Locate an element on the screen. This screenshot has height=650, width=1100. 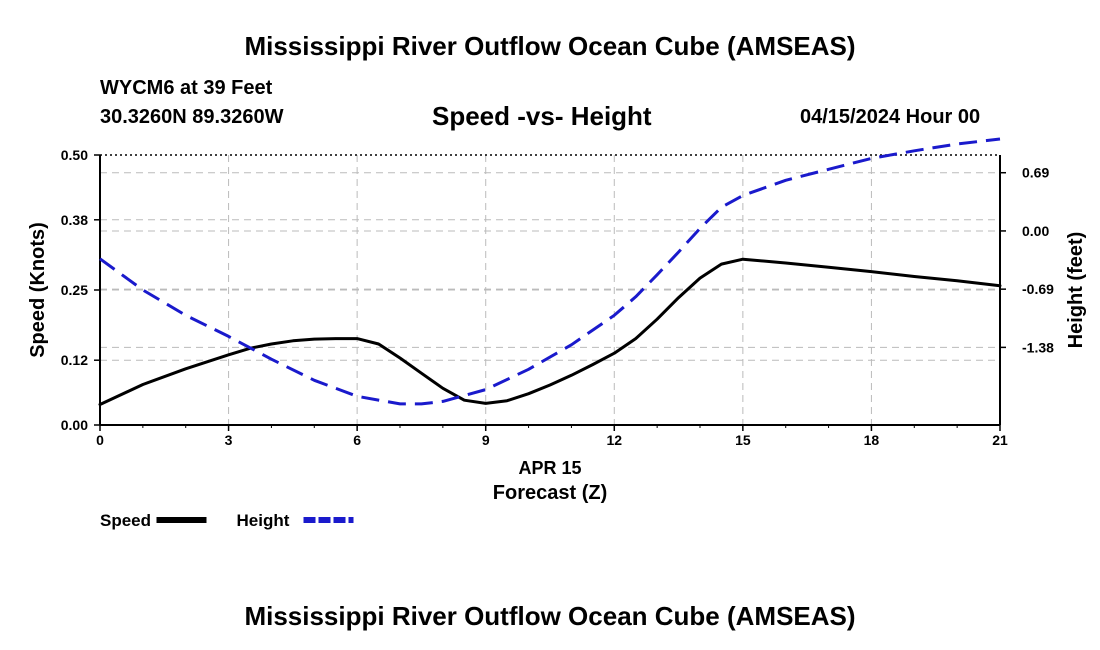
legend-label-height: Height is located at coordinates (263, 520).